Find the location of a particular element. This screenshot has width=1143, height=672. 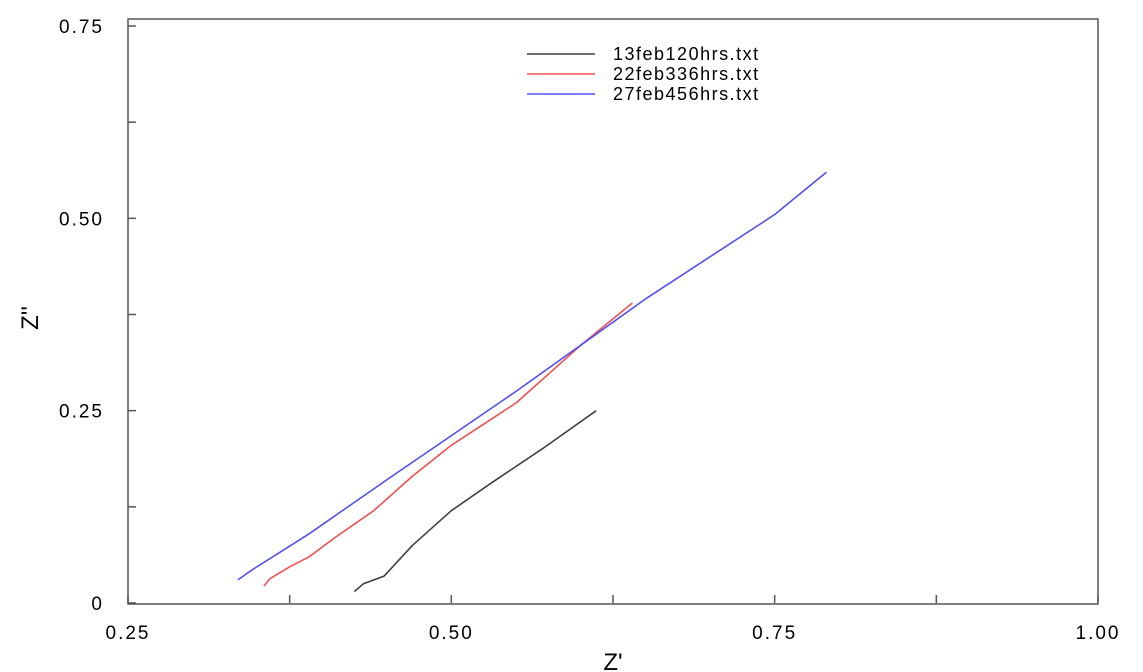

x-tick-label: 0.25 is located at coordinates (128, 633).